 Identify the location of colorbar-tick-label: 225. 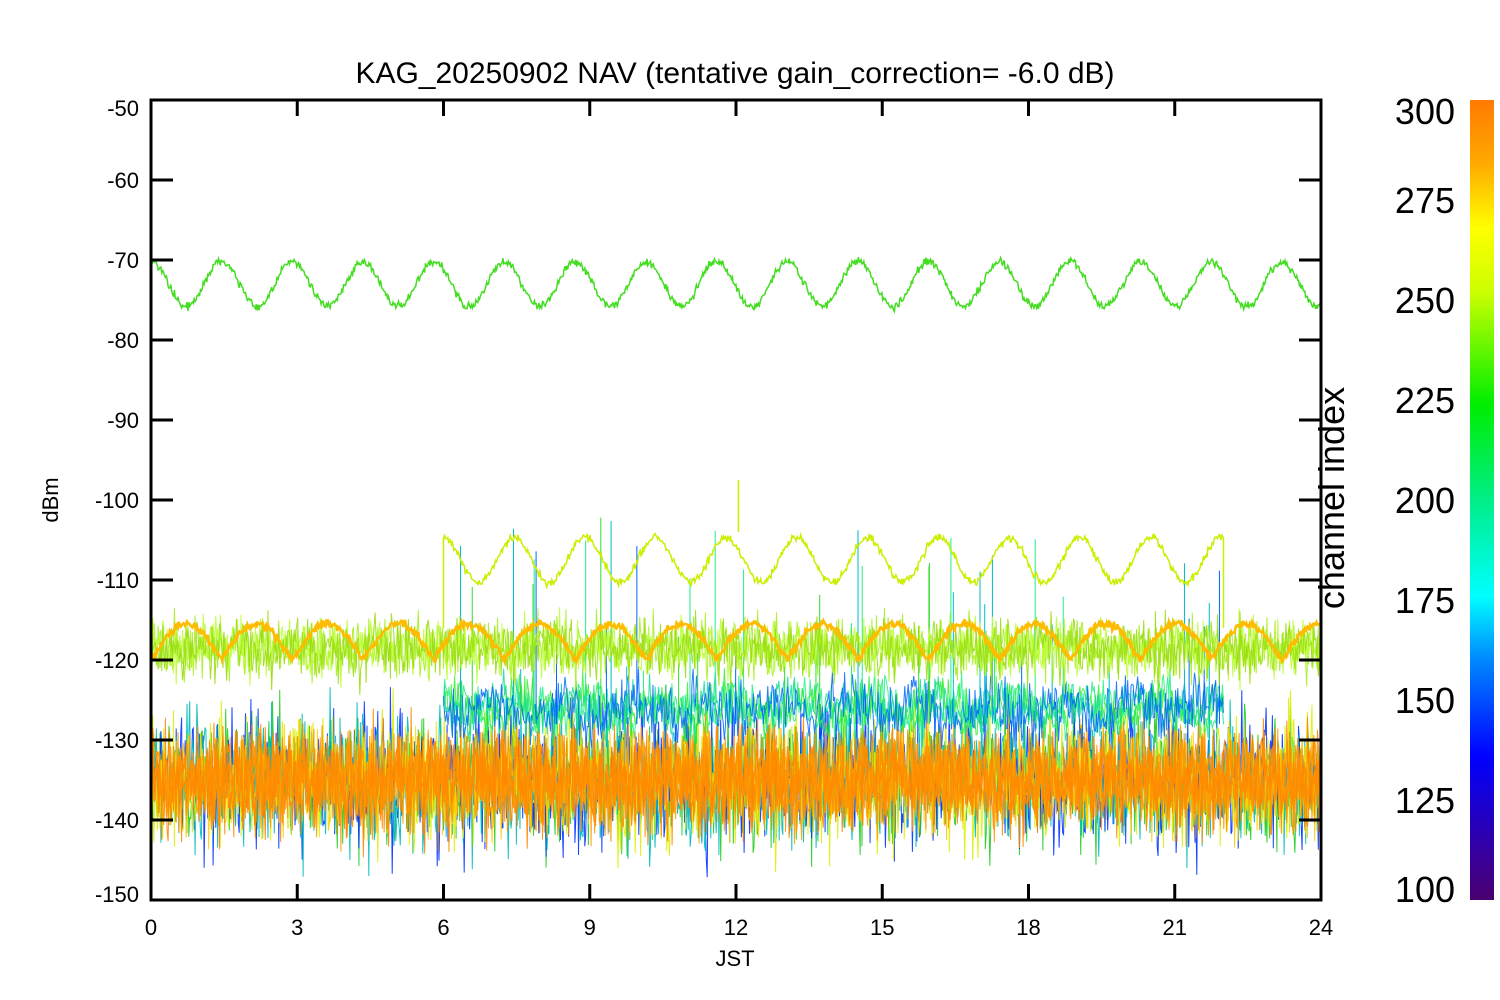
(1425, 400).